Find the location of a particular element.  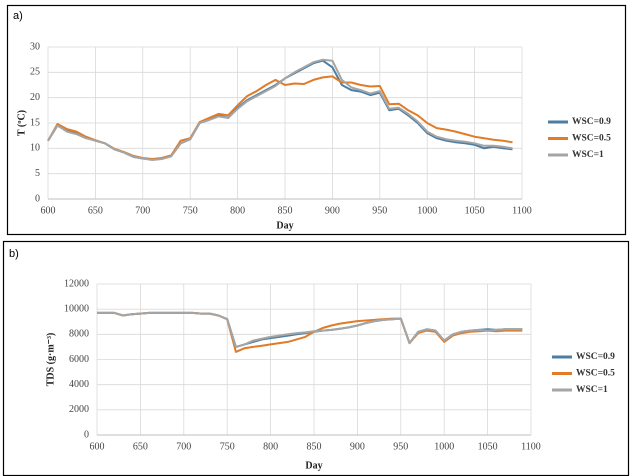

y-tick-label: 10000 is located at coordinates (76, 308).